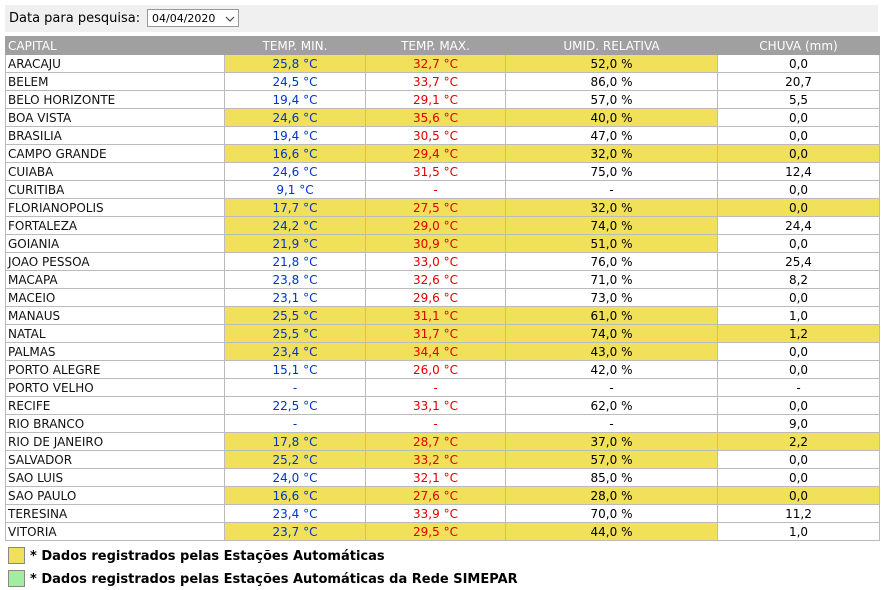 This screenshot has width=891, height=590. What do you see at coordinates (184, 18) in the screenshot?
I see `date-value: 04/04/2020` at bounding box center [184, 18].